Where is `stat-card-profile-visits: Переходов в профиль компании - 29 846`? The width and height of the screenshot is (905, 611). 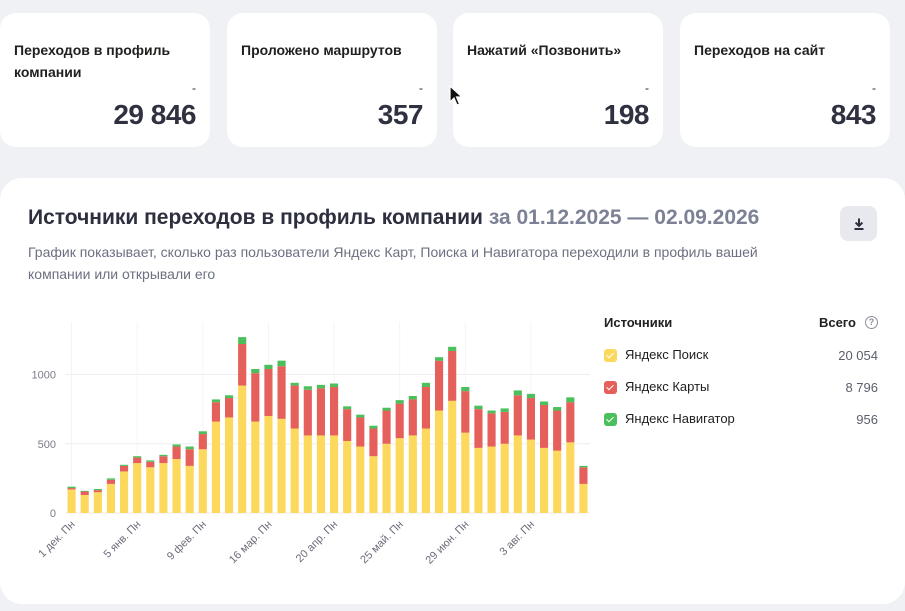 stat-card-profile-visits: Переходов в профиль компании - 29 846 is located at coordinates (105, 80).